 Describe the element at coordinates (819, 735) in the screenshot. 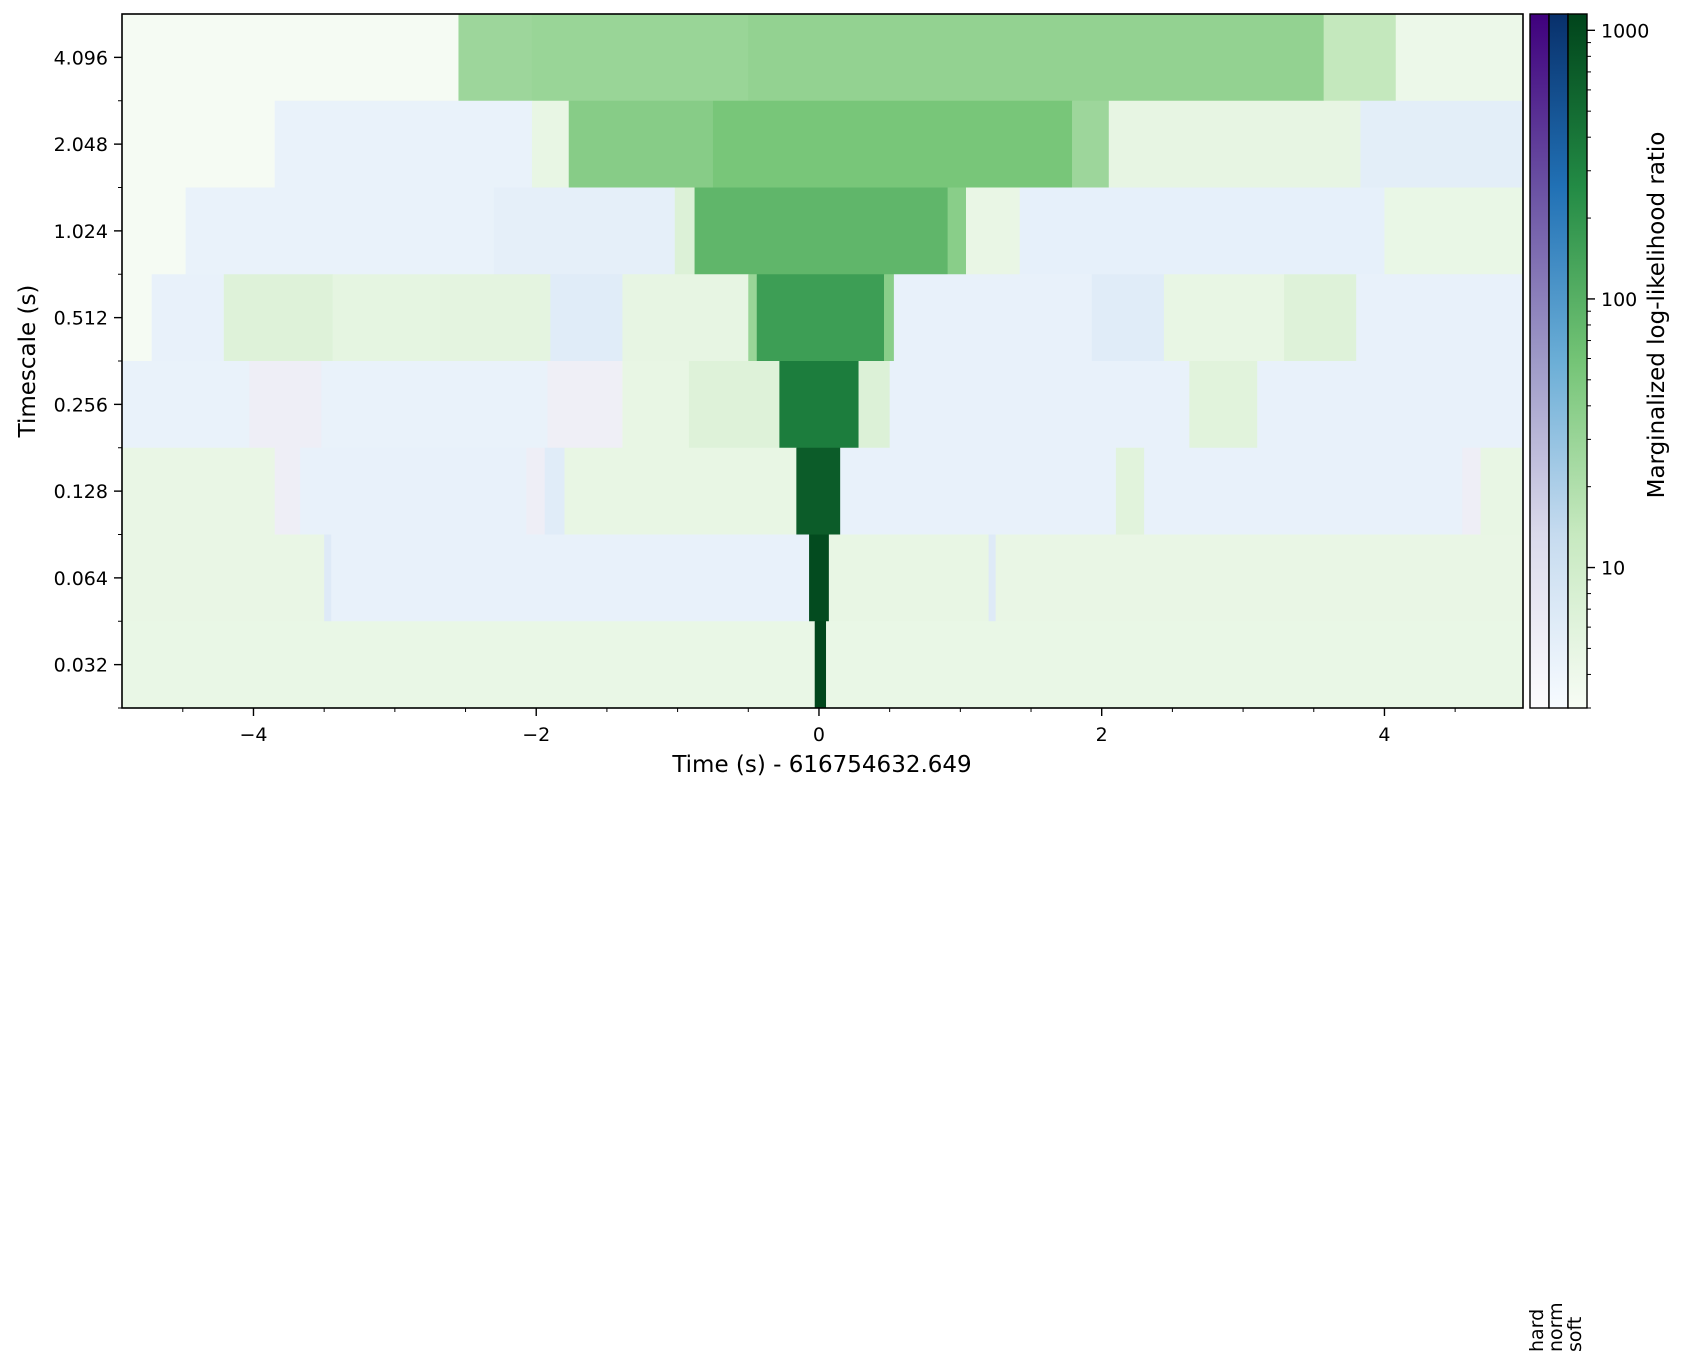

I see `x-tick-label: 0` at that location.